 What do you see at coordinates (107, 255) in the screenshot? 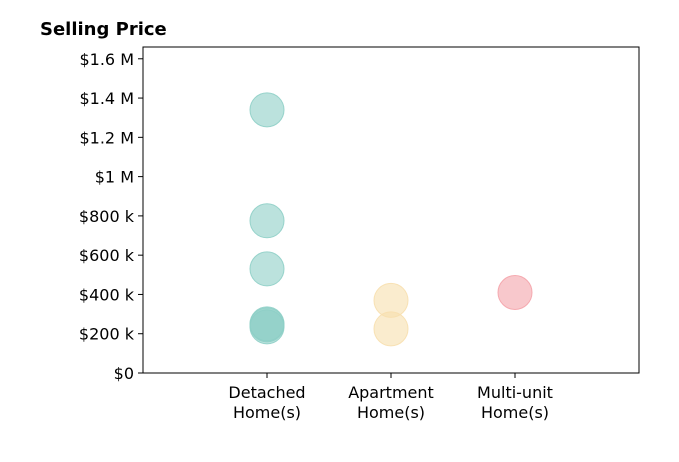
I see `y-tick-label: $600 k` at bounding box center [107, 255].